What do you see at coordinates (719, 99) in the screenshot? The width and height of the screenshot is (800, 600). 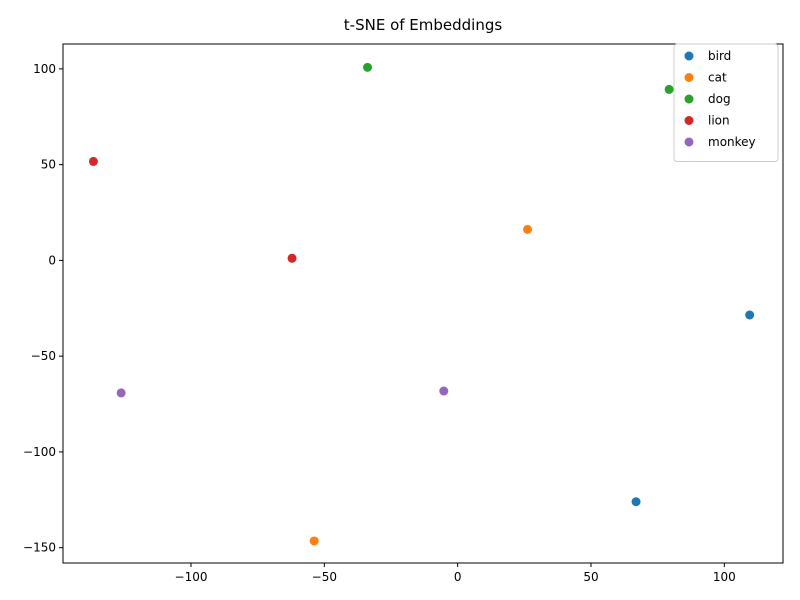 I see `legend-label-dog: dog` at bounding box center [719, 99].